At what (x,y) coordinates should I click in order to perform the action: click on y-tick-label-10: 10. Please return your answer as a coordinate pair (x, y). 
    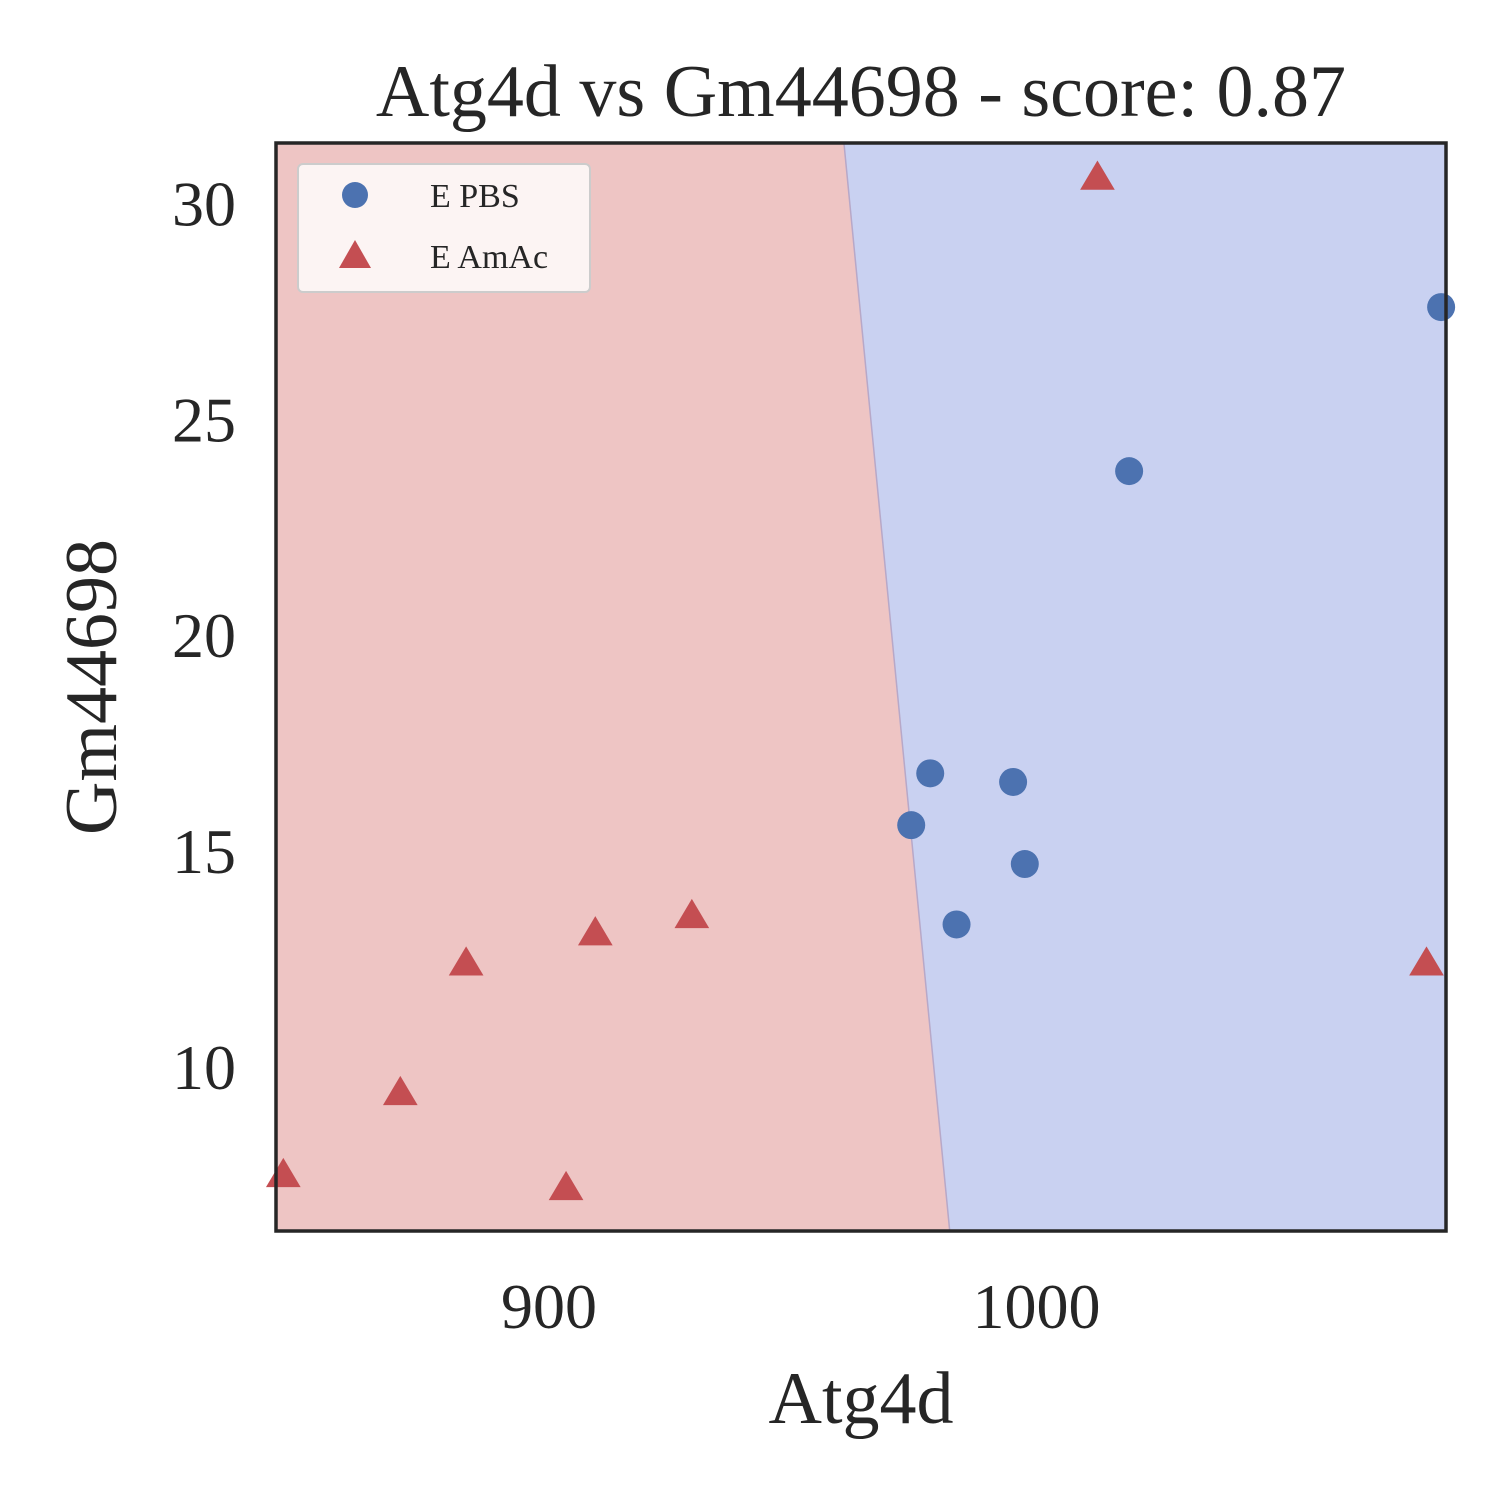
    Looking at the image, I should click on (204, 1067).